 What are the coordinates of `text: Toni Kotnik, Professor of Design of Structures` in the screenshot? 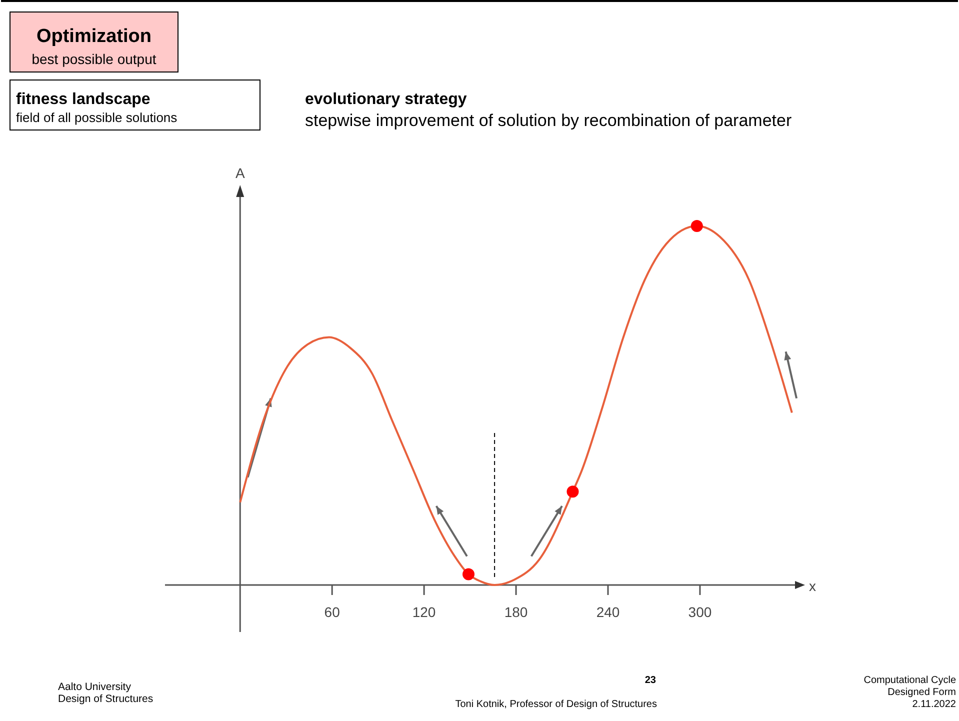 It's located at (556, 704).